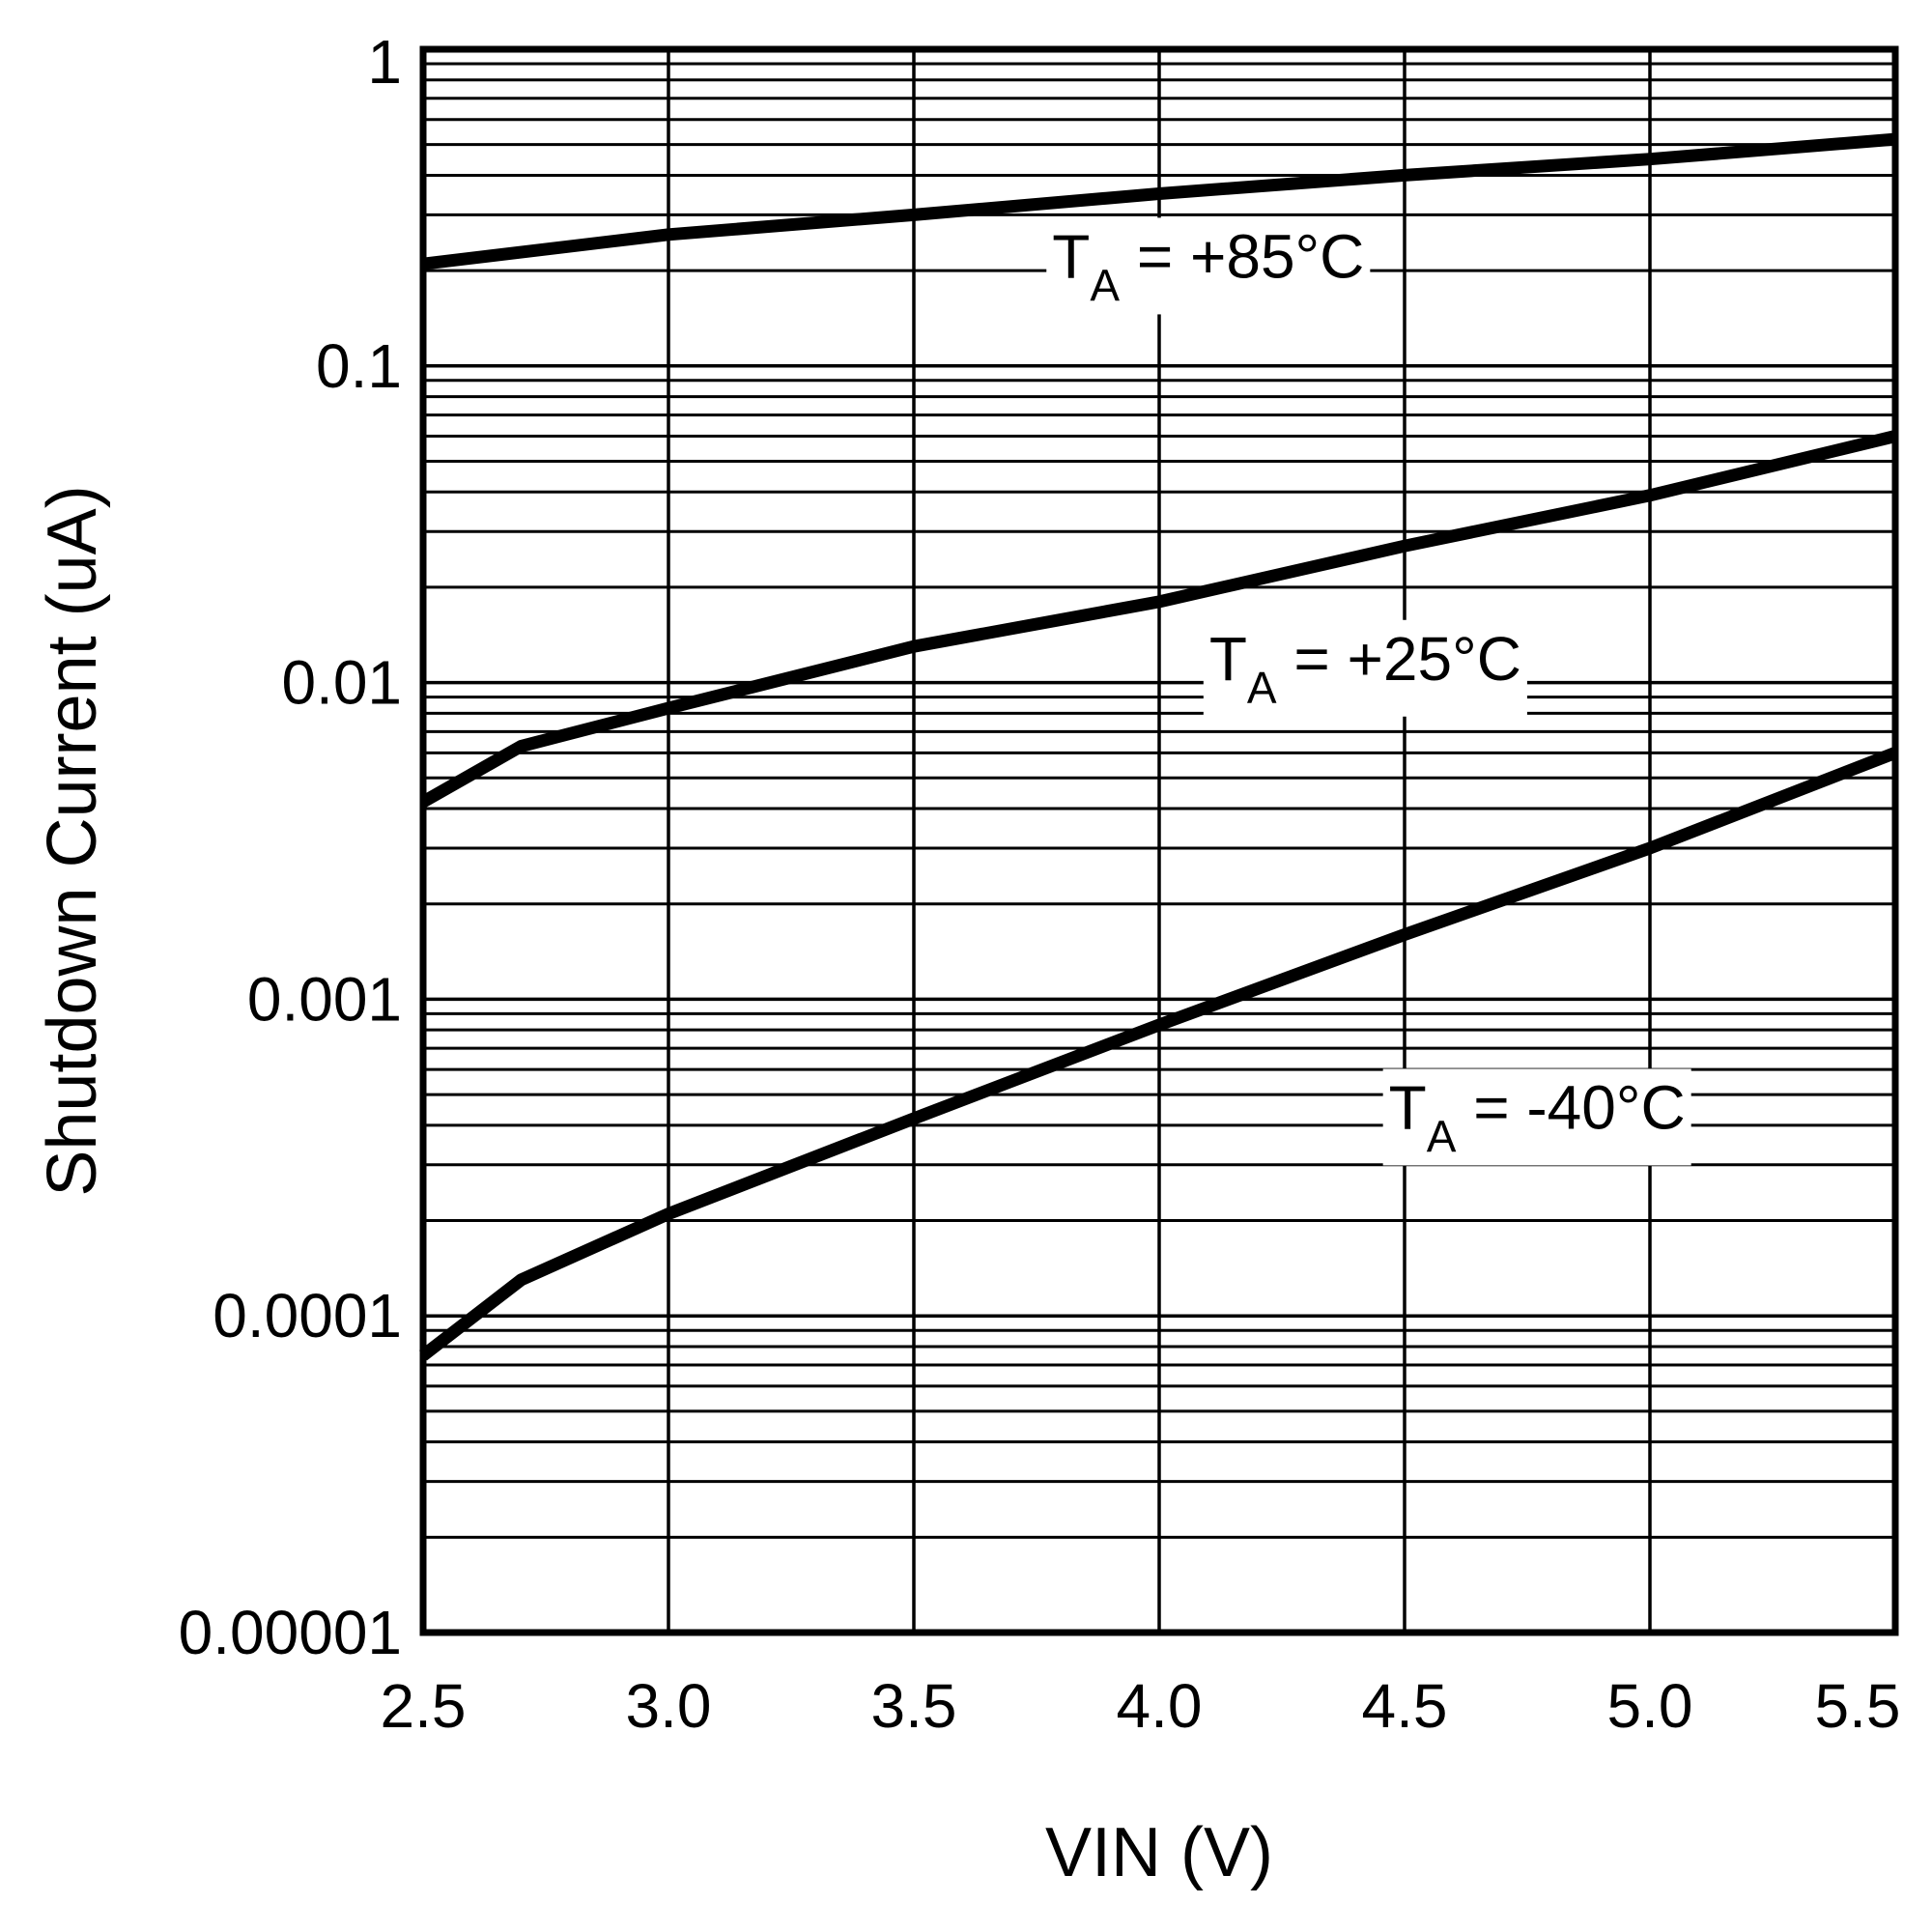 The width and height of the screenshot is (1932, 1932). I want to click on series-label-1: TA = +85°C, so click(1208, 266).